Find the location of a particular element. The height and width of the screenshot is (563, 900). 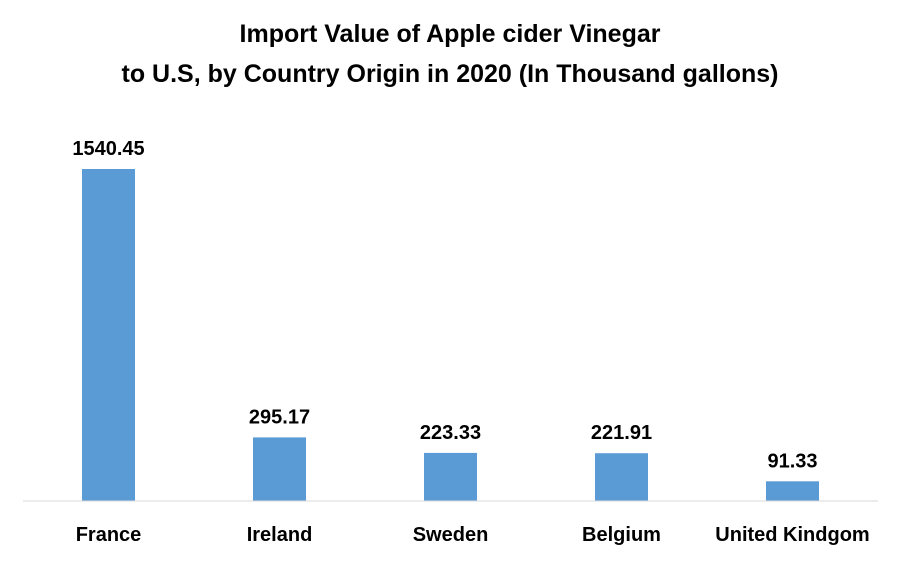

x-tick-labels-group: France Ireland Sweden Belgium United Kindgom is located at coordinates (473, 535).